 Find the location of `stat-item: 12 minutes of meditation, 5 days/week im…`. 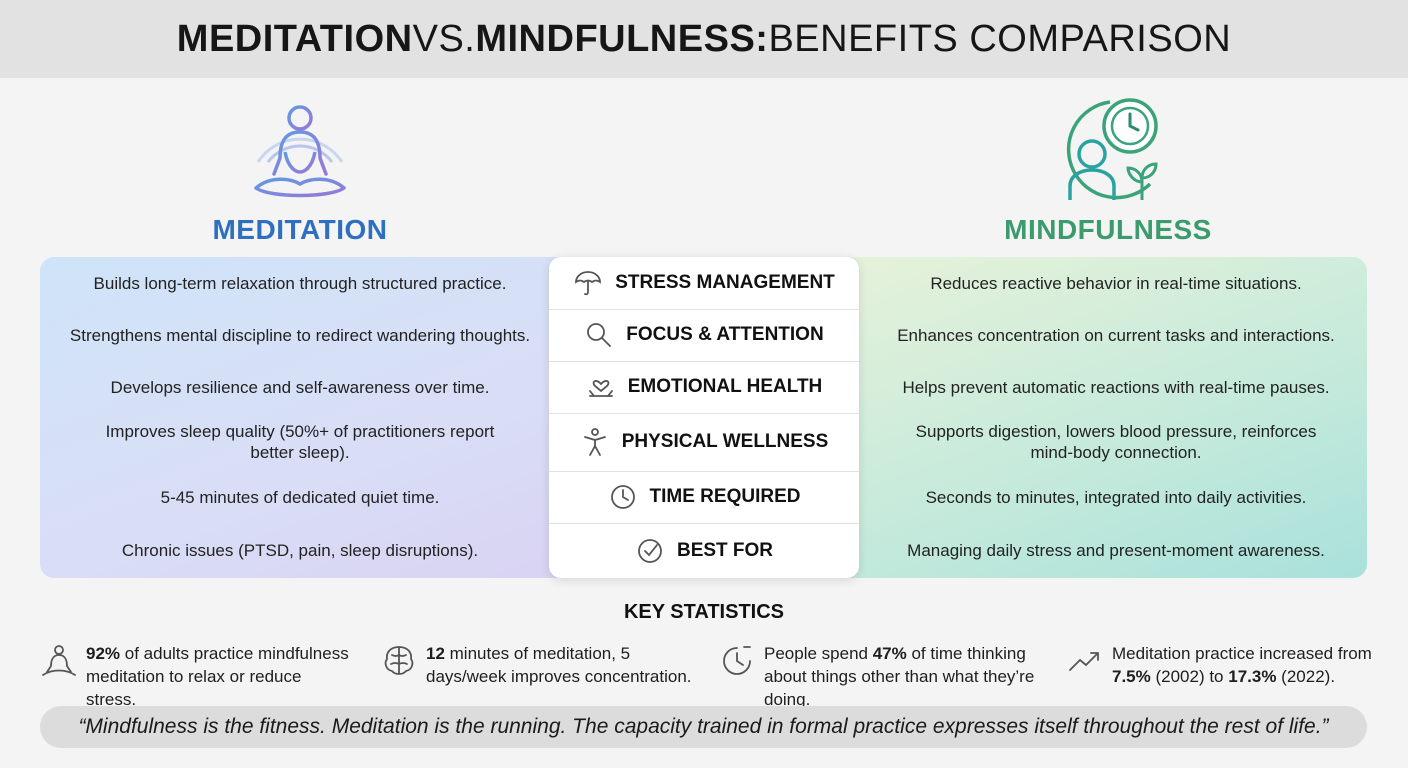

stat-item: 12 minutes of meditation, 5 days/week im… is located at coordinates (540, 665).